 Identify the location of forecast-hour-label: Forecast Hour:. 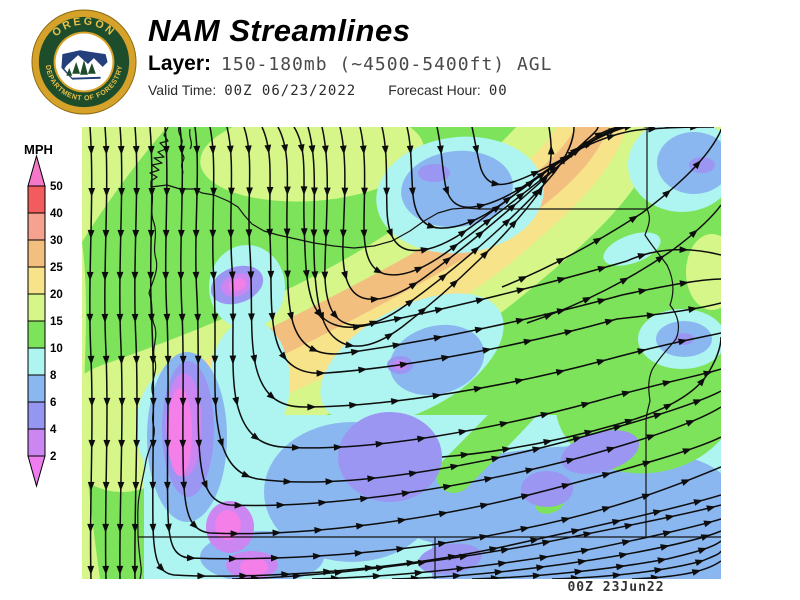
(434, 90).